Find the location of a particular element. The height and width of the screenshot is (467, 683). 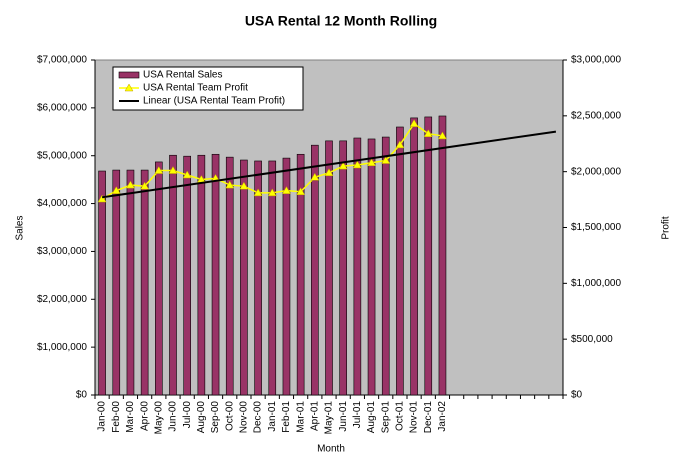

y-tick-label: $0 is located at coordinates (82, 395).